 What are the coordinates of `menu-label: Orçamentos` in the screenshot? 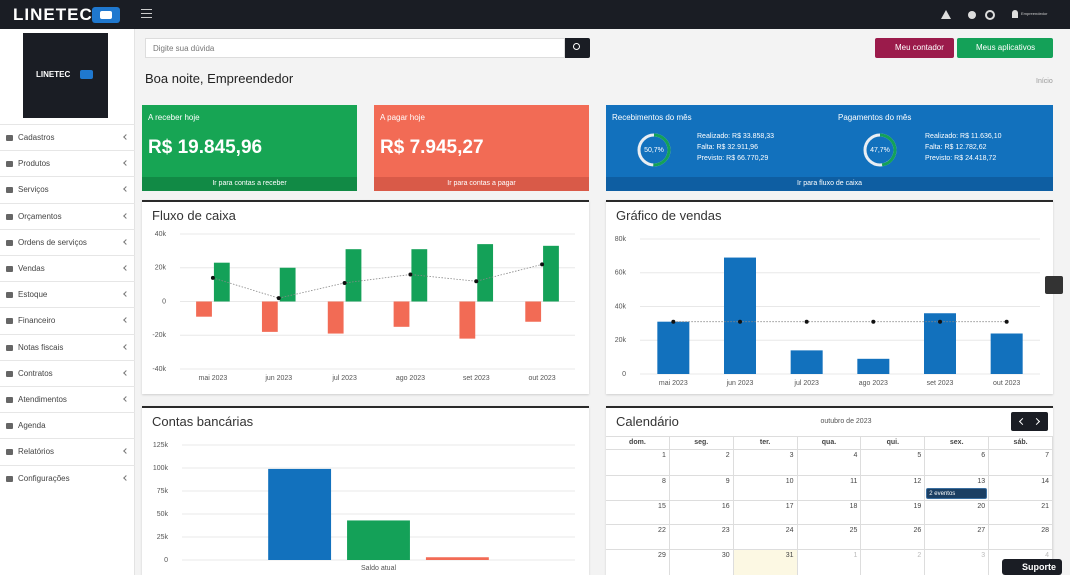 It's located at (40, 216).